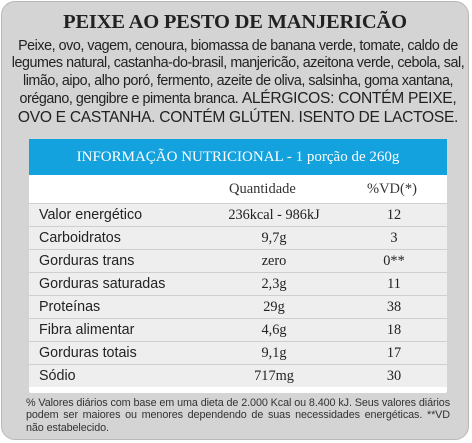 The height and width of the screenshot is (443, 472). I want to click on nutrient-name: Gorduras trans, so click(87, 261).